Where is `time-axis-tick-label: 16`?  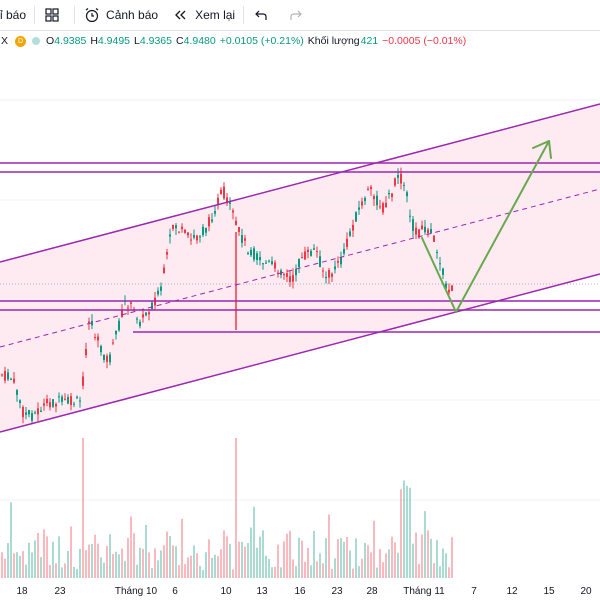 time-axis-tick-label: 16 is located at coordinates (300, 591).